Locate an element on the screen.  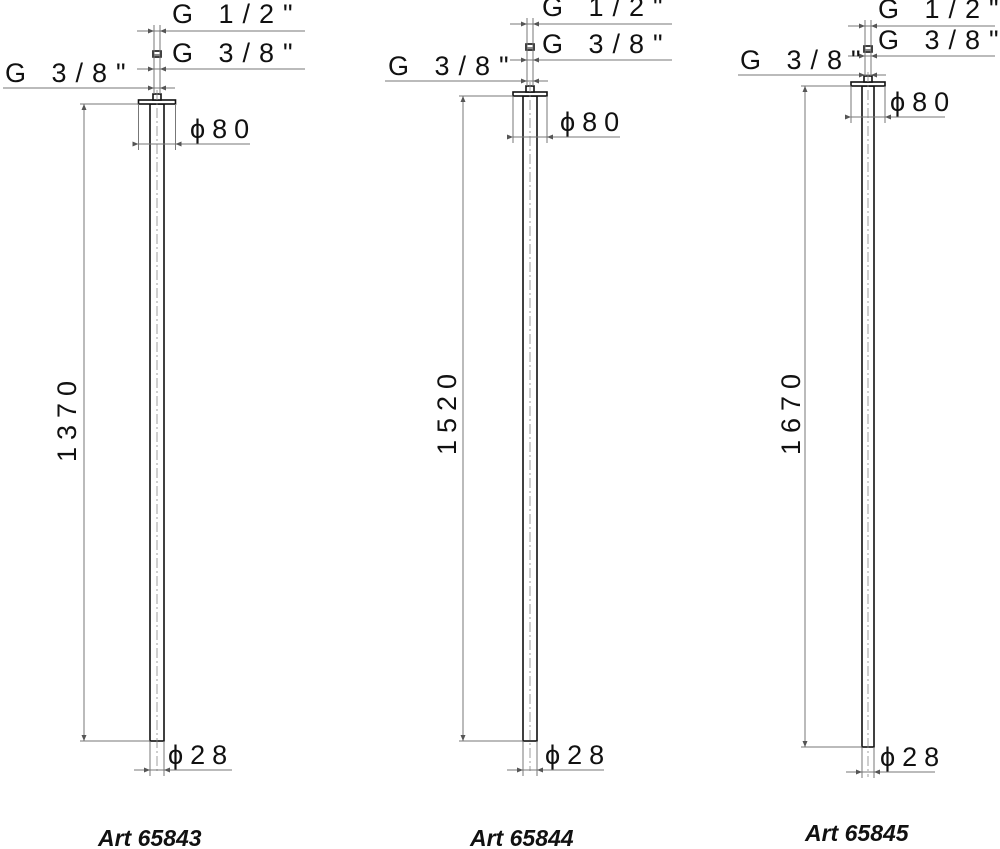
length-label: 1670 is located at coordinates (791, 411).